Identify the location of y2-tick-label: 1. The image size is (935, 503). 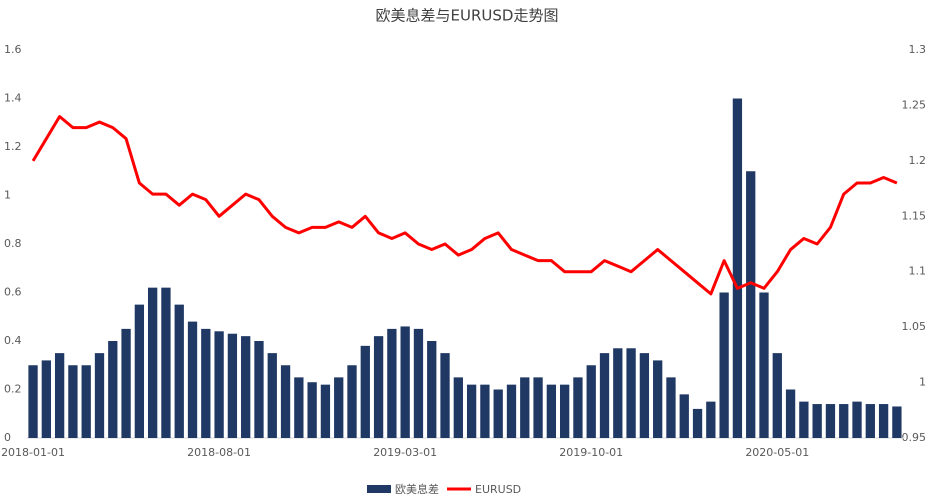
(922, 382).